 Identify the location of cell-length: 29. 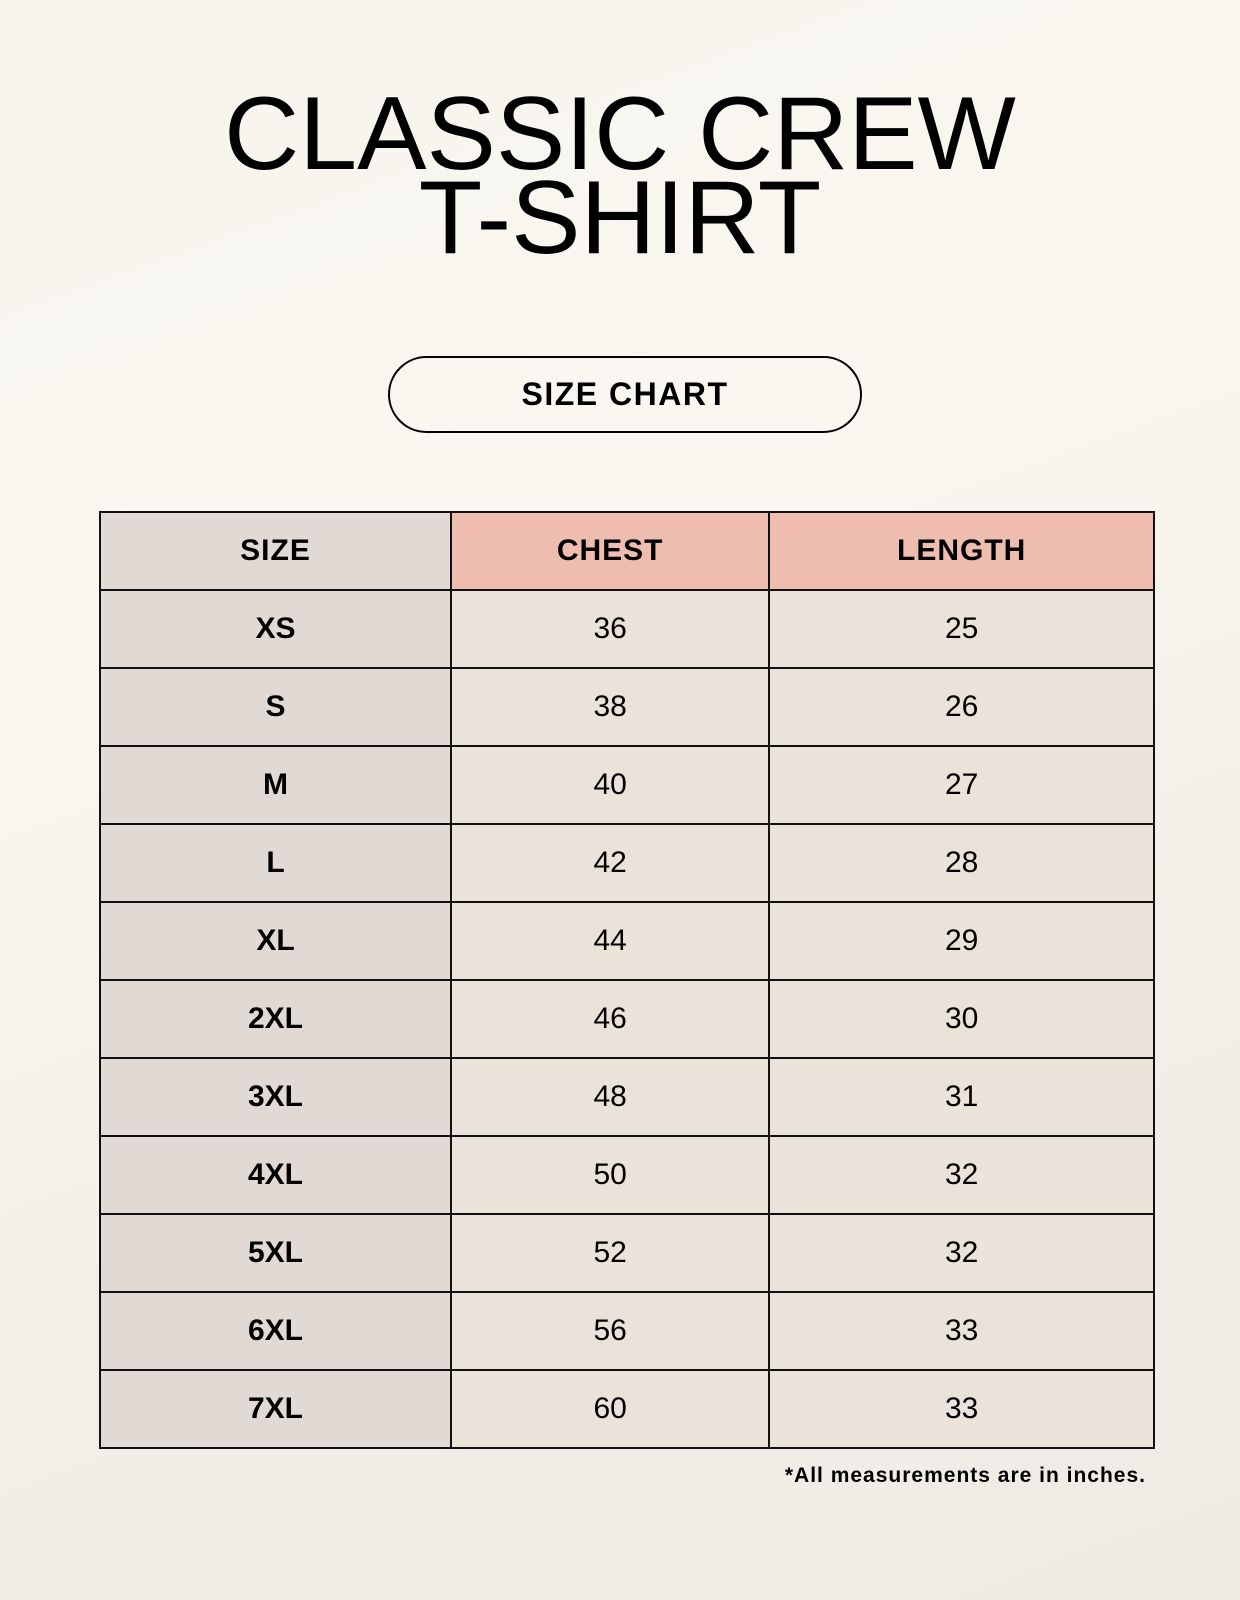
(961, 941).